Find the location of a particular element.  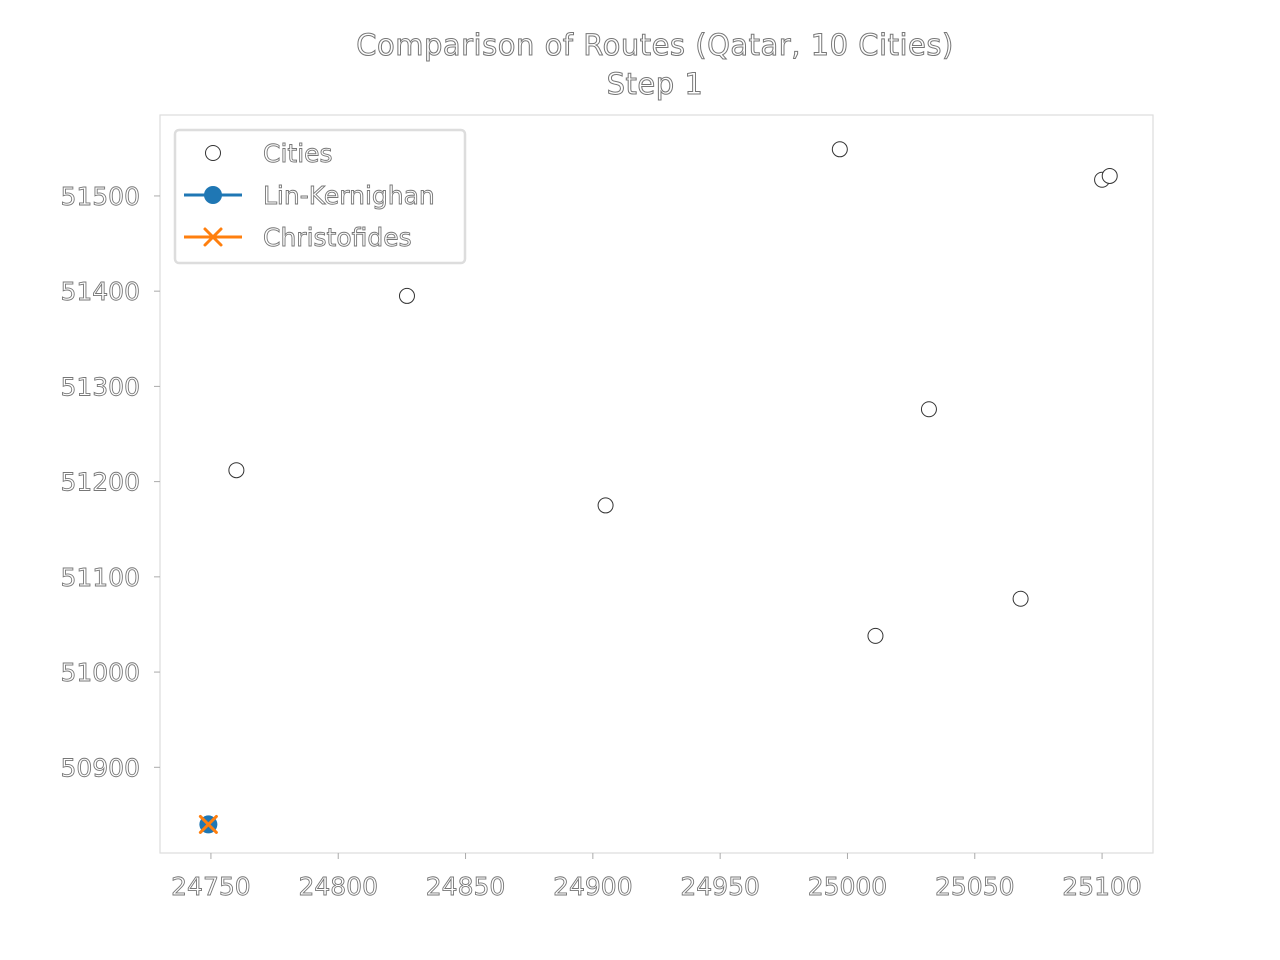

x-tick-label: 24950 is located at coordinates (720, 886).